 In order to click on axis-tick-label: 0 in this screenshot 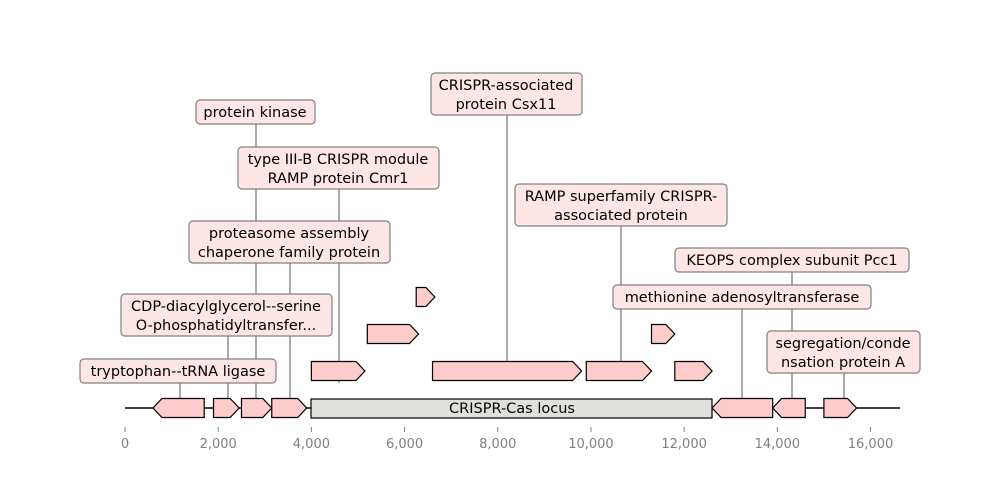, I will do `click(125, 444)`.